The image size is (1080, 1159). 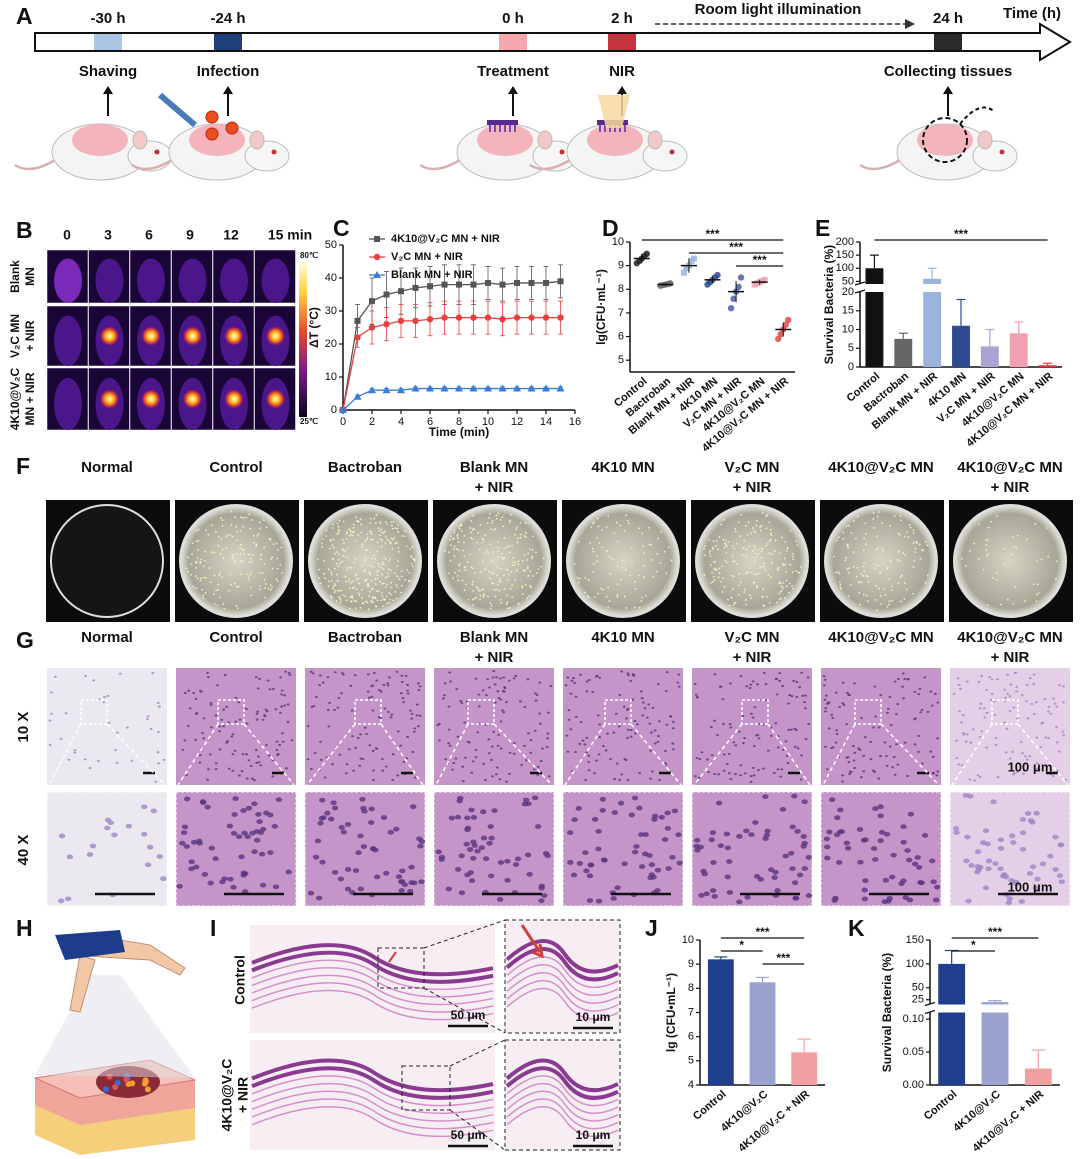 What do you see at coordinates (671, 1012) in the screenshot?
I see `y-axis-label: lg (CFU•mL⁻¹)` at bounding box center [671, 1012].